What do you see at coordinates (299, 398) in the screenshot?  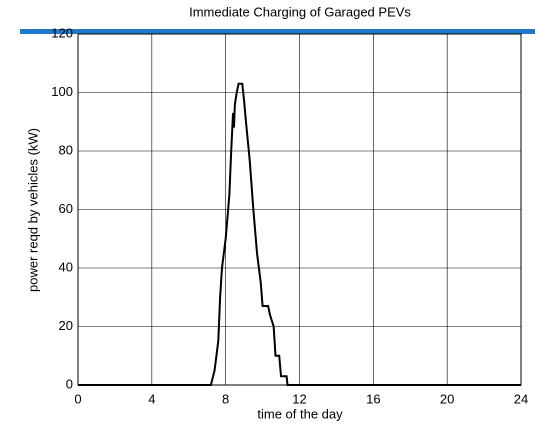 I see `x-tick-label: 12` at bounding box center [299, 398].